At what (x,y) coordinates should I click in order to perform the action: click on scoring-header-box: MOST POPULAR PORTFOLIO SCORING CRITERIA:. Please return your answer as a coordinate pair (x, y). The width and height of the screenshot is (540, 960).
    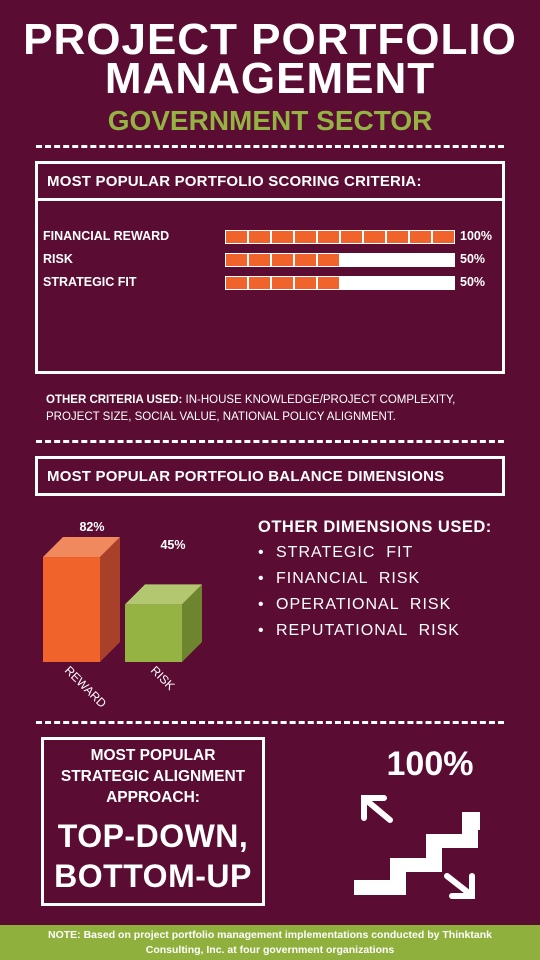
    Looking at the image, I should click on (270, 181).